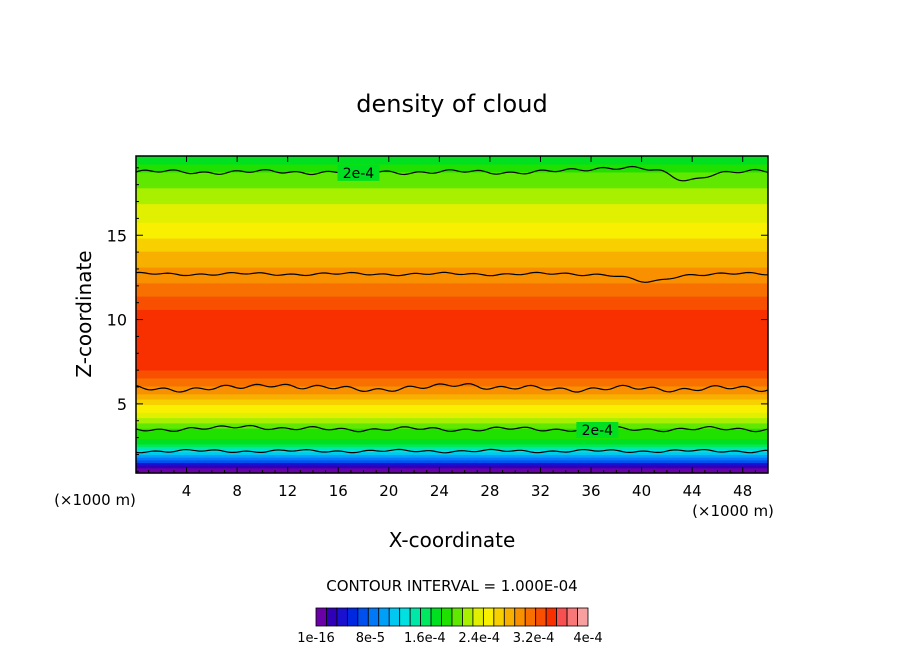 This screenshot has height=654, width=904. What do you see at coordinates (388, 491) in the screenshot?
I see `x-tick-label: 20` at bounding box center [388, 491].